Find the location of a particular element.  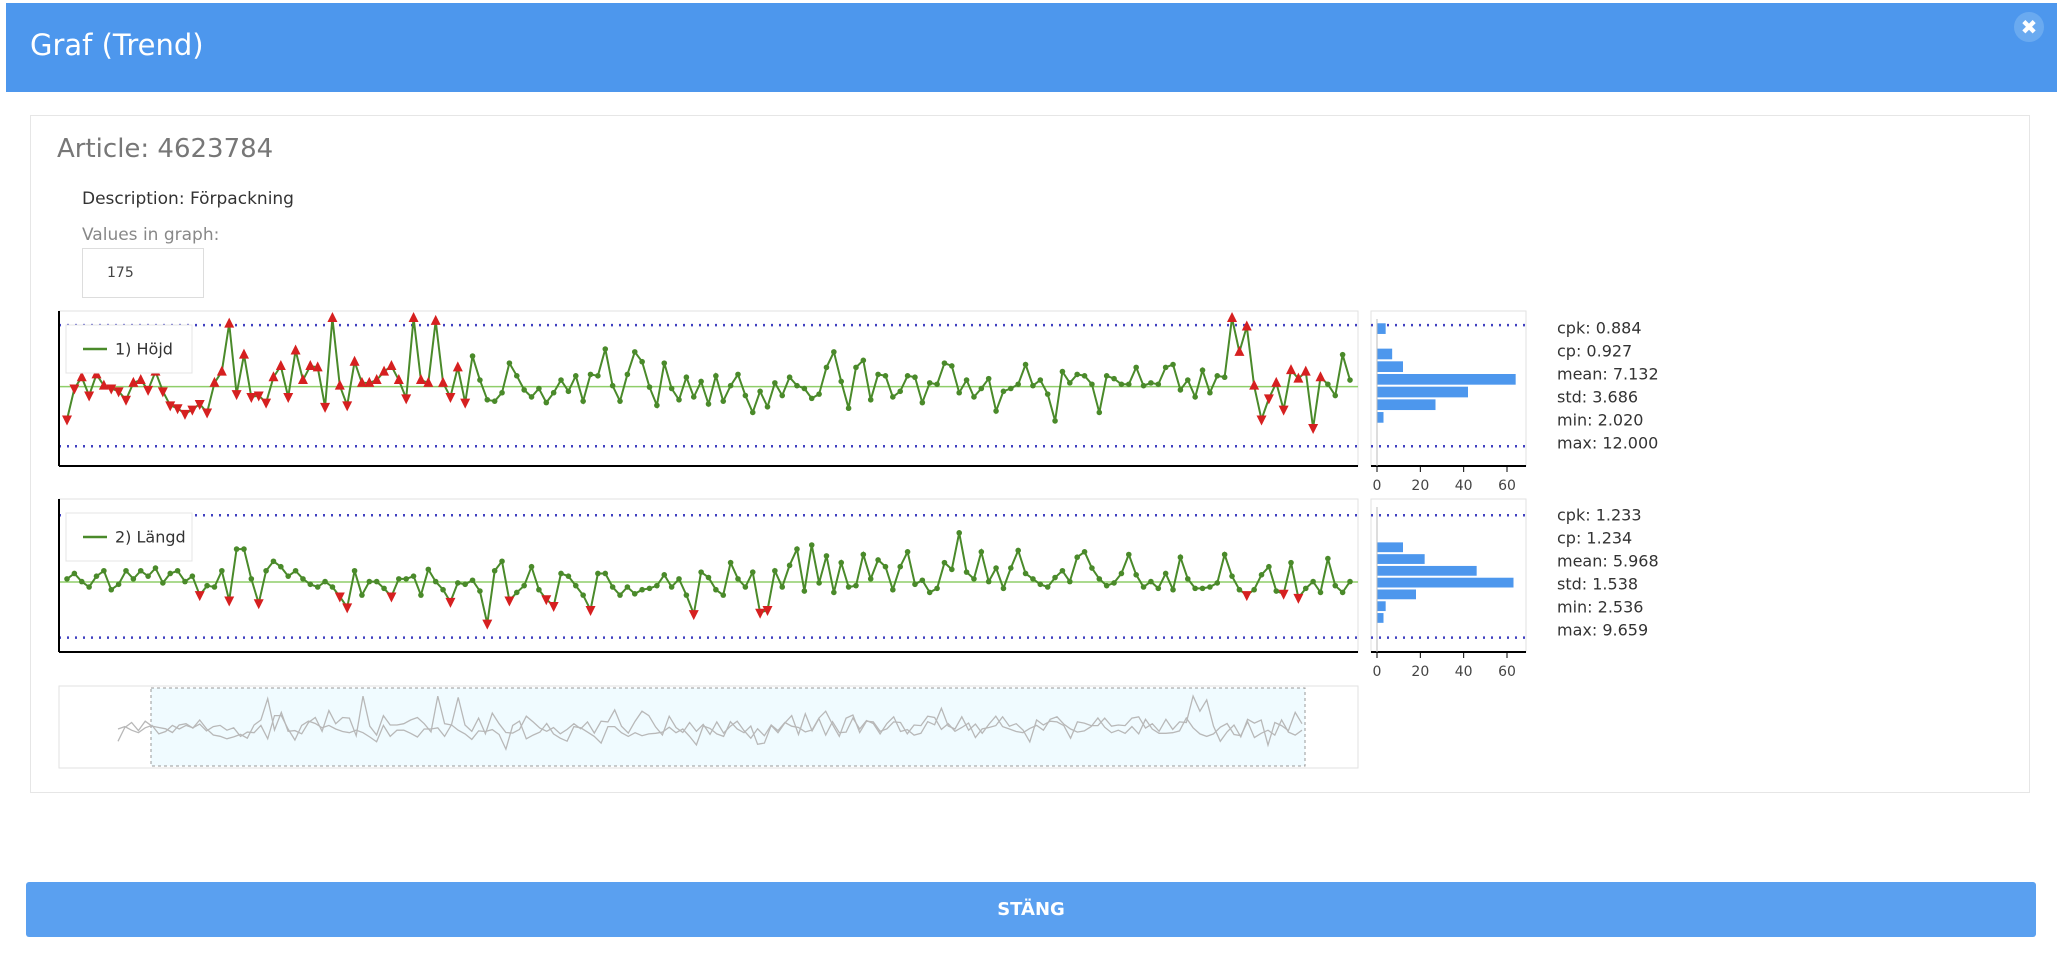

stat-line: cpk: 1.233 is located at coordinates (1599, 515).